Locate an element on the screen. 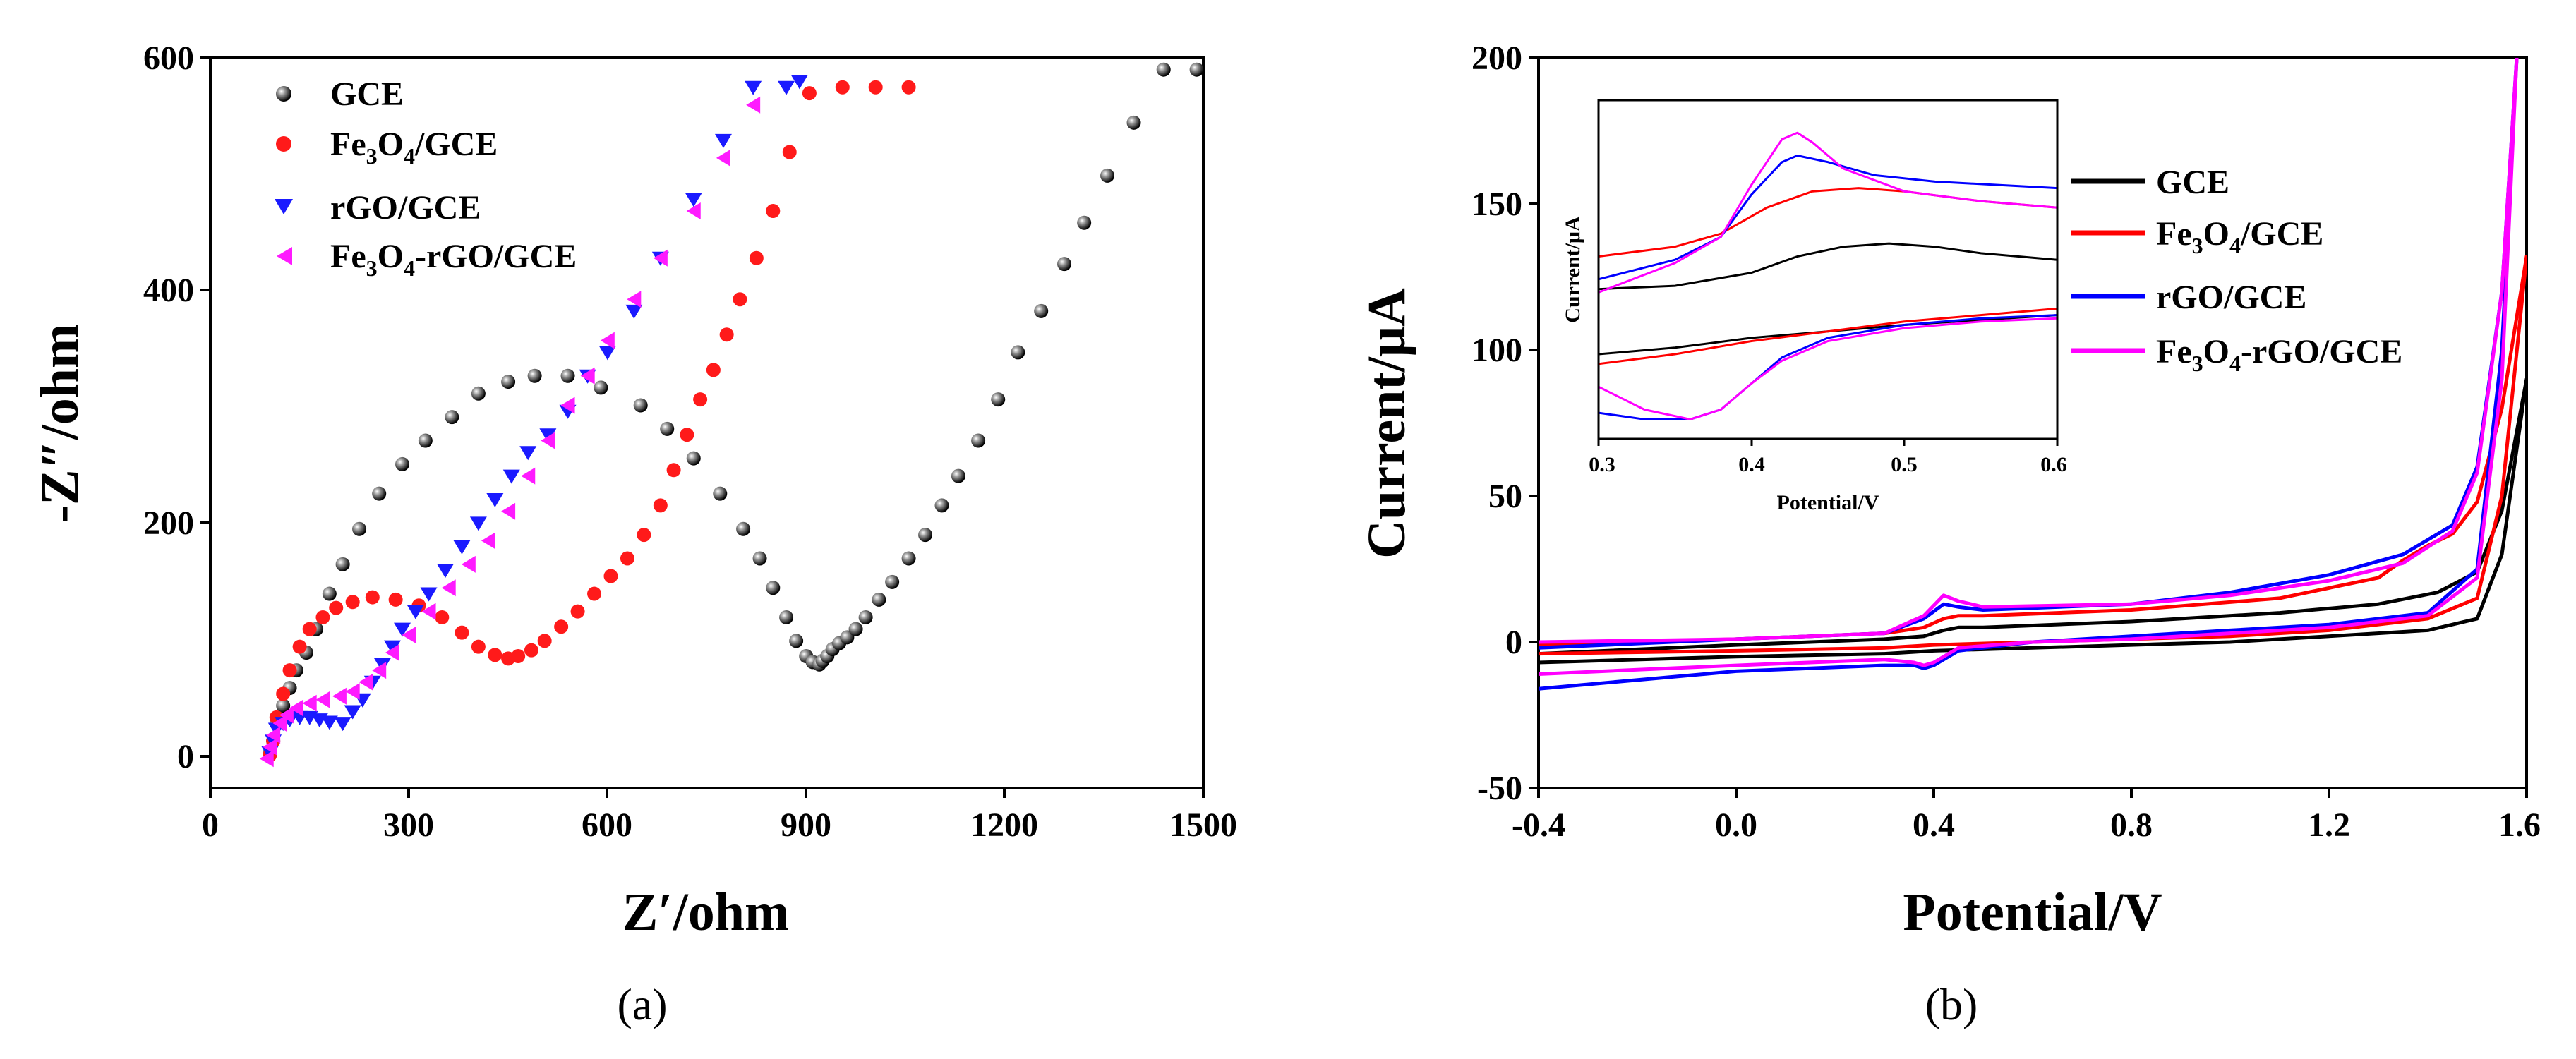  legend-marker-gce is located at coordinates (283, 94).